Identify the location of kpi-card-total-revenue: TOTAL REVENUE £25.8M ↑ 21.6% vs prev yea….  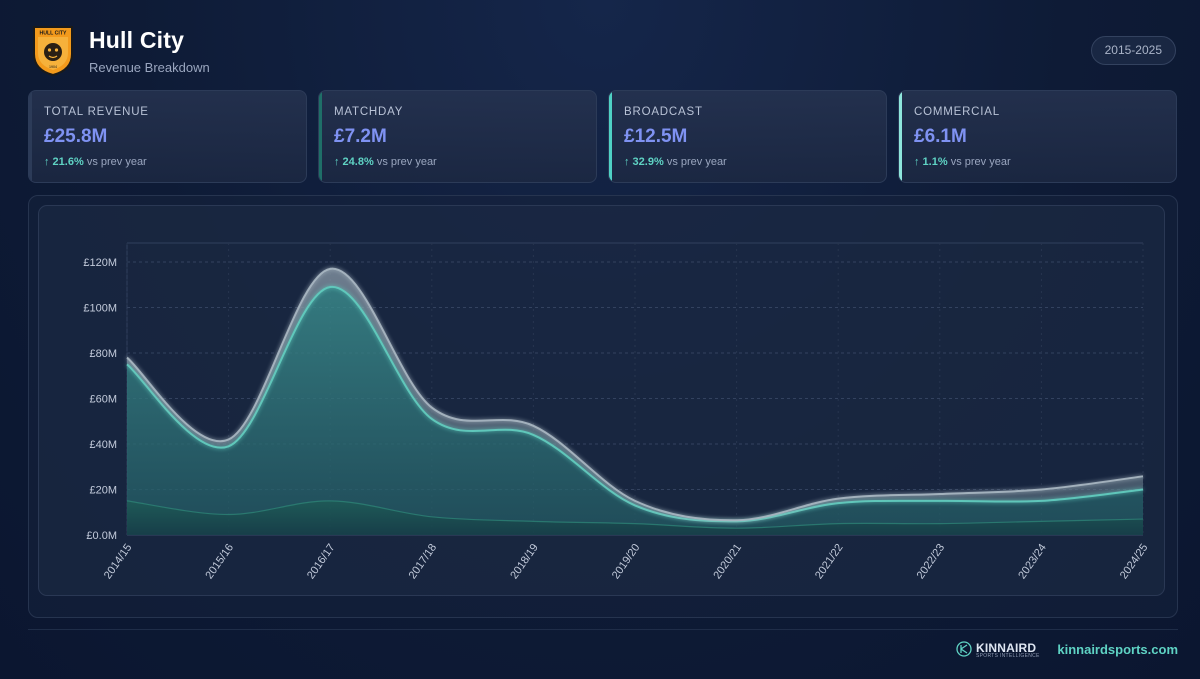
(167, 136).